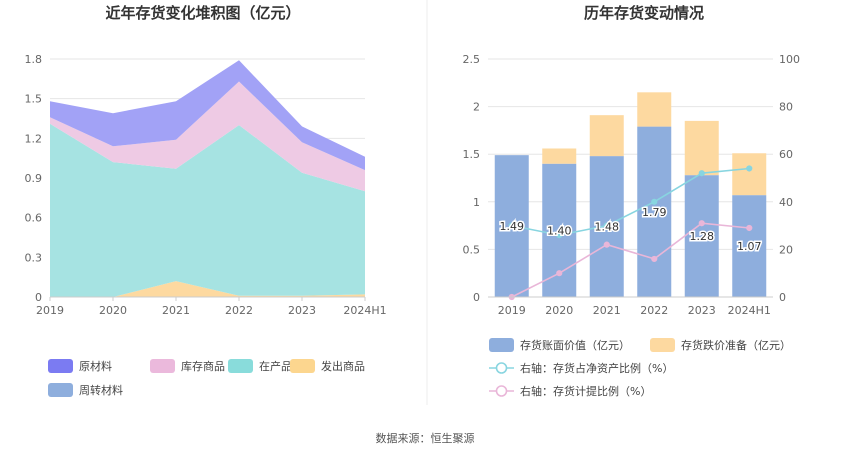  I want to click on bar-value-label: 1.49, so click(512, 226).